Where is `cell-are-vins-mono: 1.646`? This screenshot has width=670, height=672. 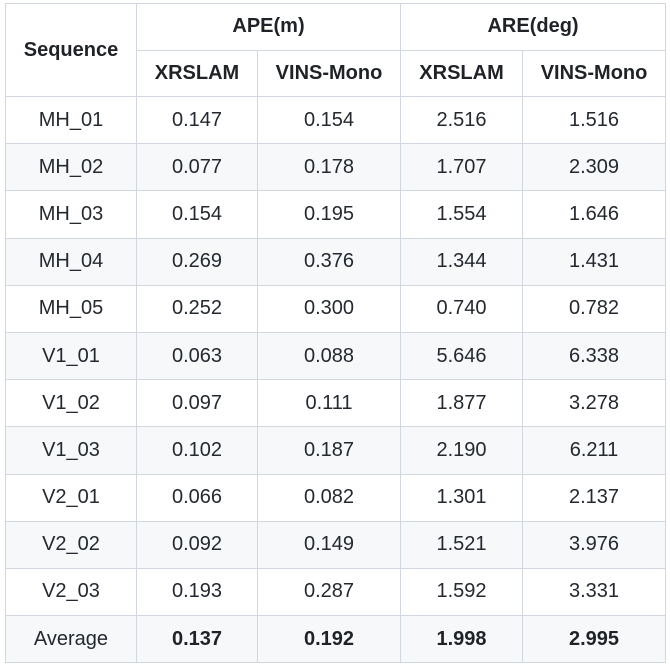
cell-are-vins-mono: 1.646 is located at coordinates (594, 214).